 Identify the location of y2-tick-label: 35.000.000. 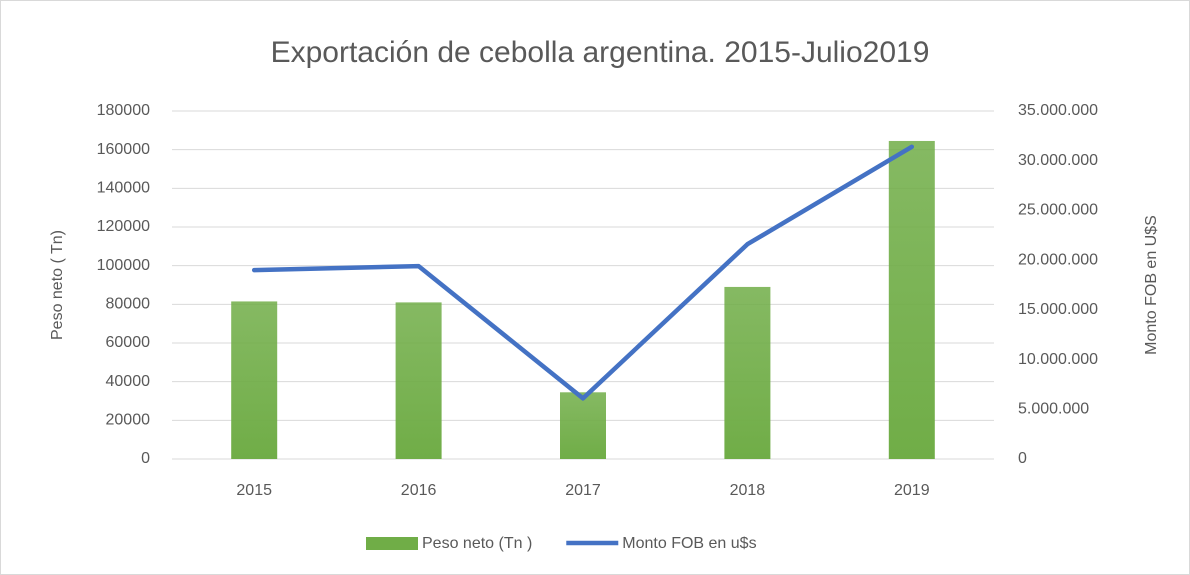
(1058, 110).